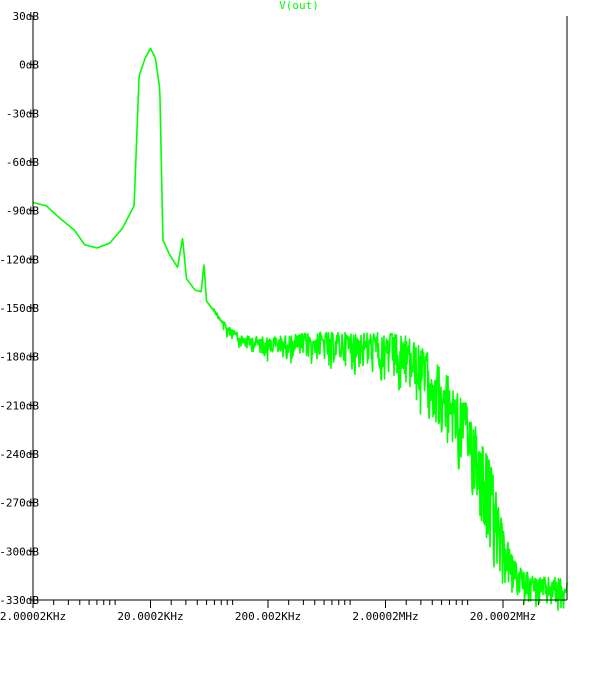  What do you see at coordinates (22, 113) in the screenshot?
I see `y-tick-label: -30dB` at bounding box center [22, 113].